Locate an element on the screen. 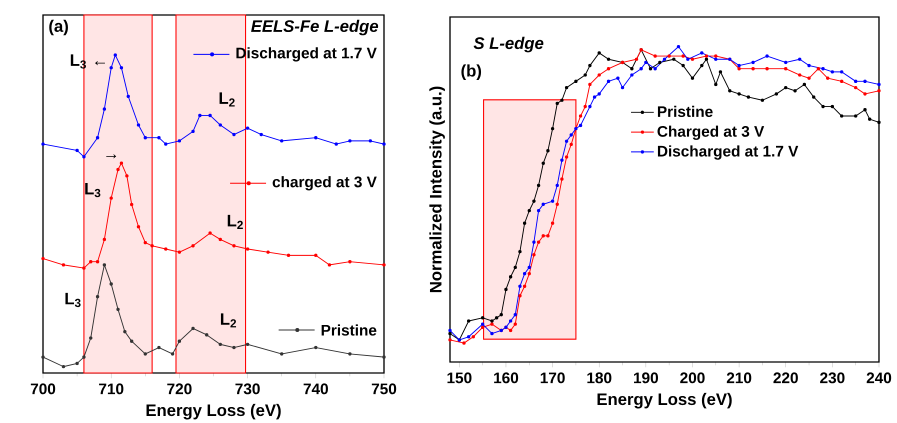  annotation: L$_{2}$ is located at coordinates (228, 320).